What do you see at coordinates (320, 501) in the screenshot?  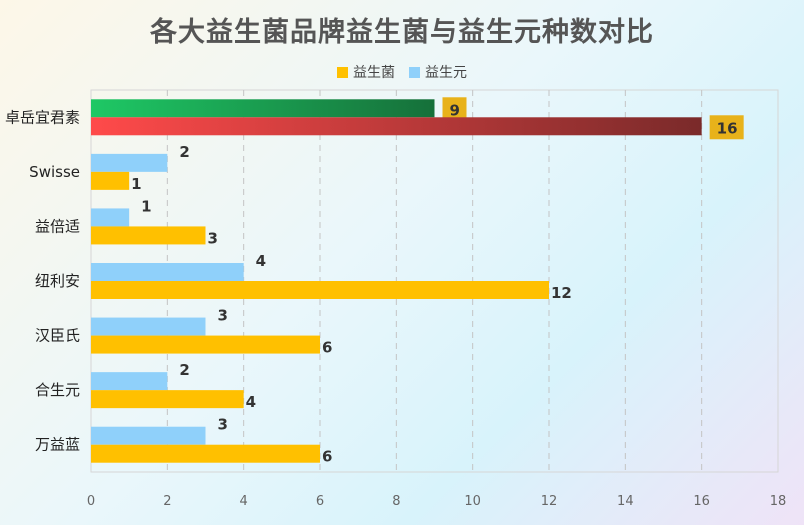 I see `x-tick-label-6: 6` at bounding box center [320, 501].